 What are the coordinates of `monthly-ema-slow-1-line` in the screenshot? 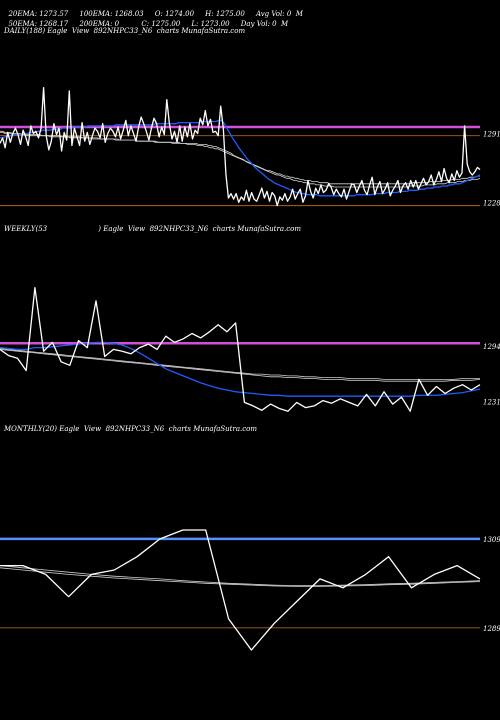 It's located at (240, 575).